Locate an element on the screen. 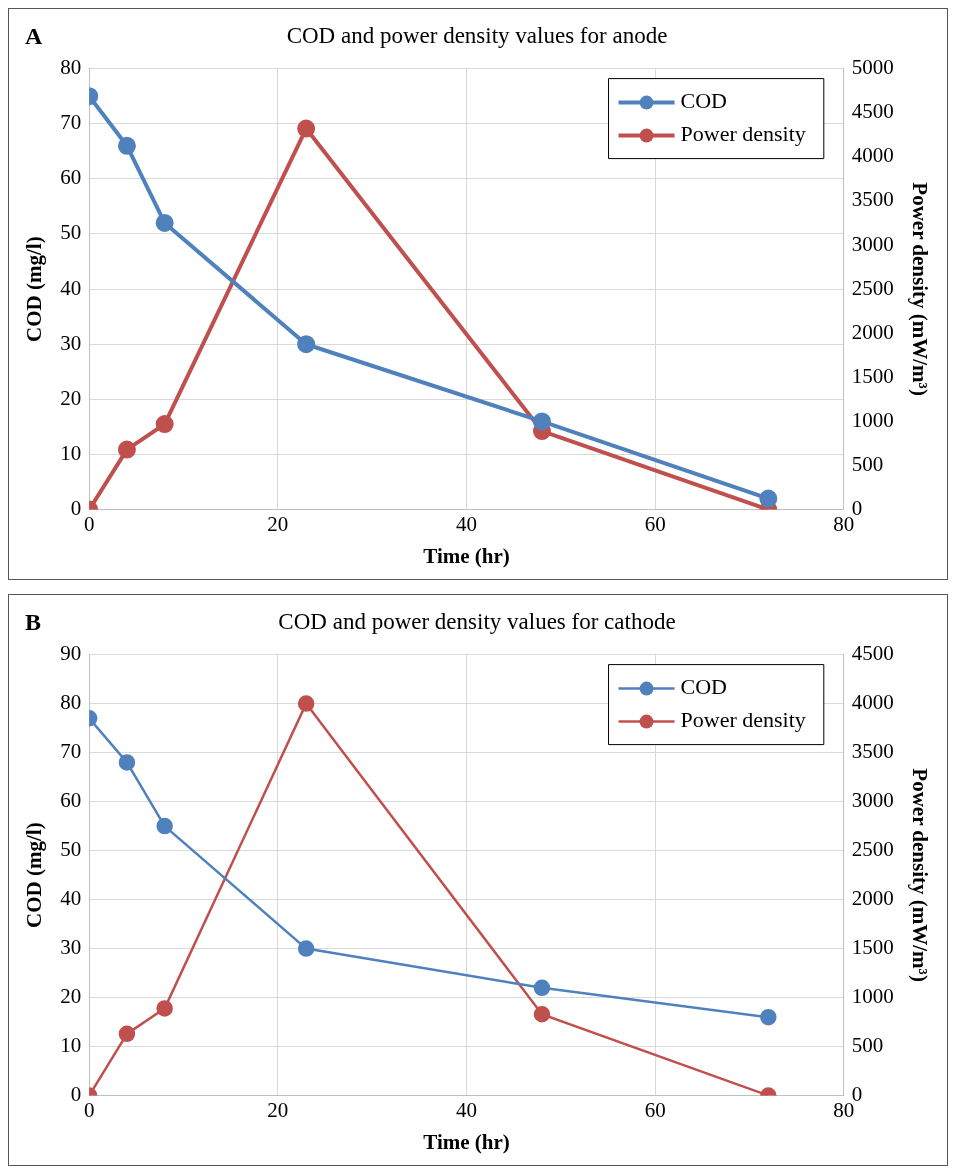  y2-tick-label: 5000 is located at coordinates (872, 67).